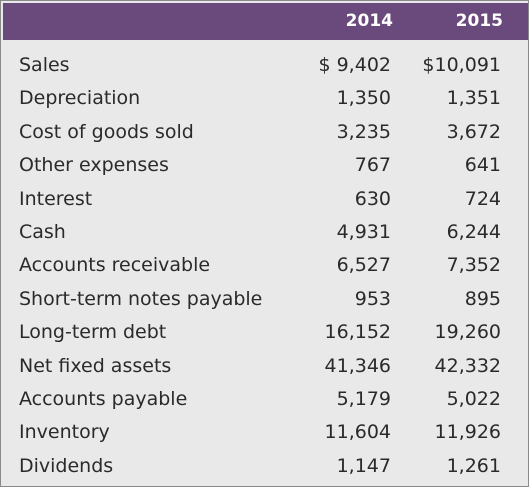 The width and height of the screenshot is (531, 489). What do you see at coordinates (473, 98) in the screenshot?
I see `value-2015: 1,351` at bounding box center [473, 98].